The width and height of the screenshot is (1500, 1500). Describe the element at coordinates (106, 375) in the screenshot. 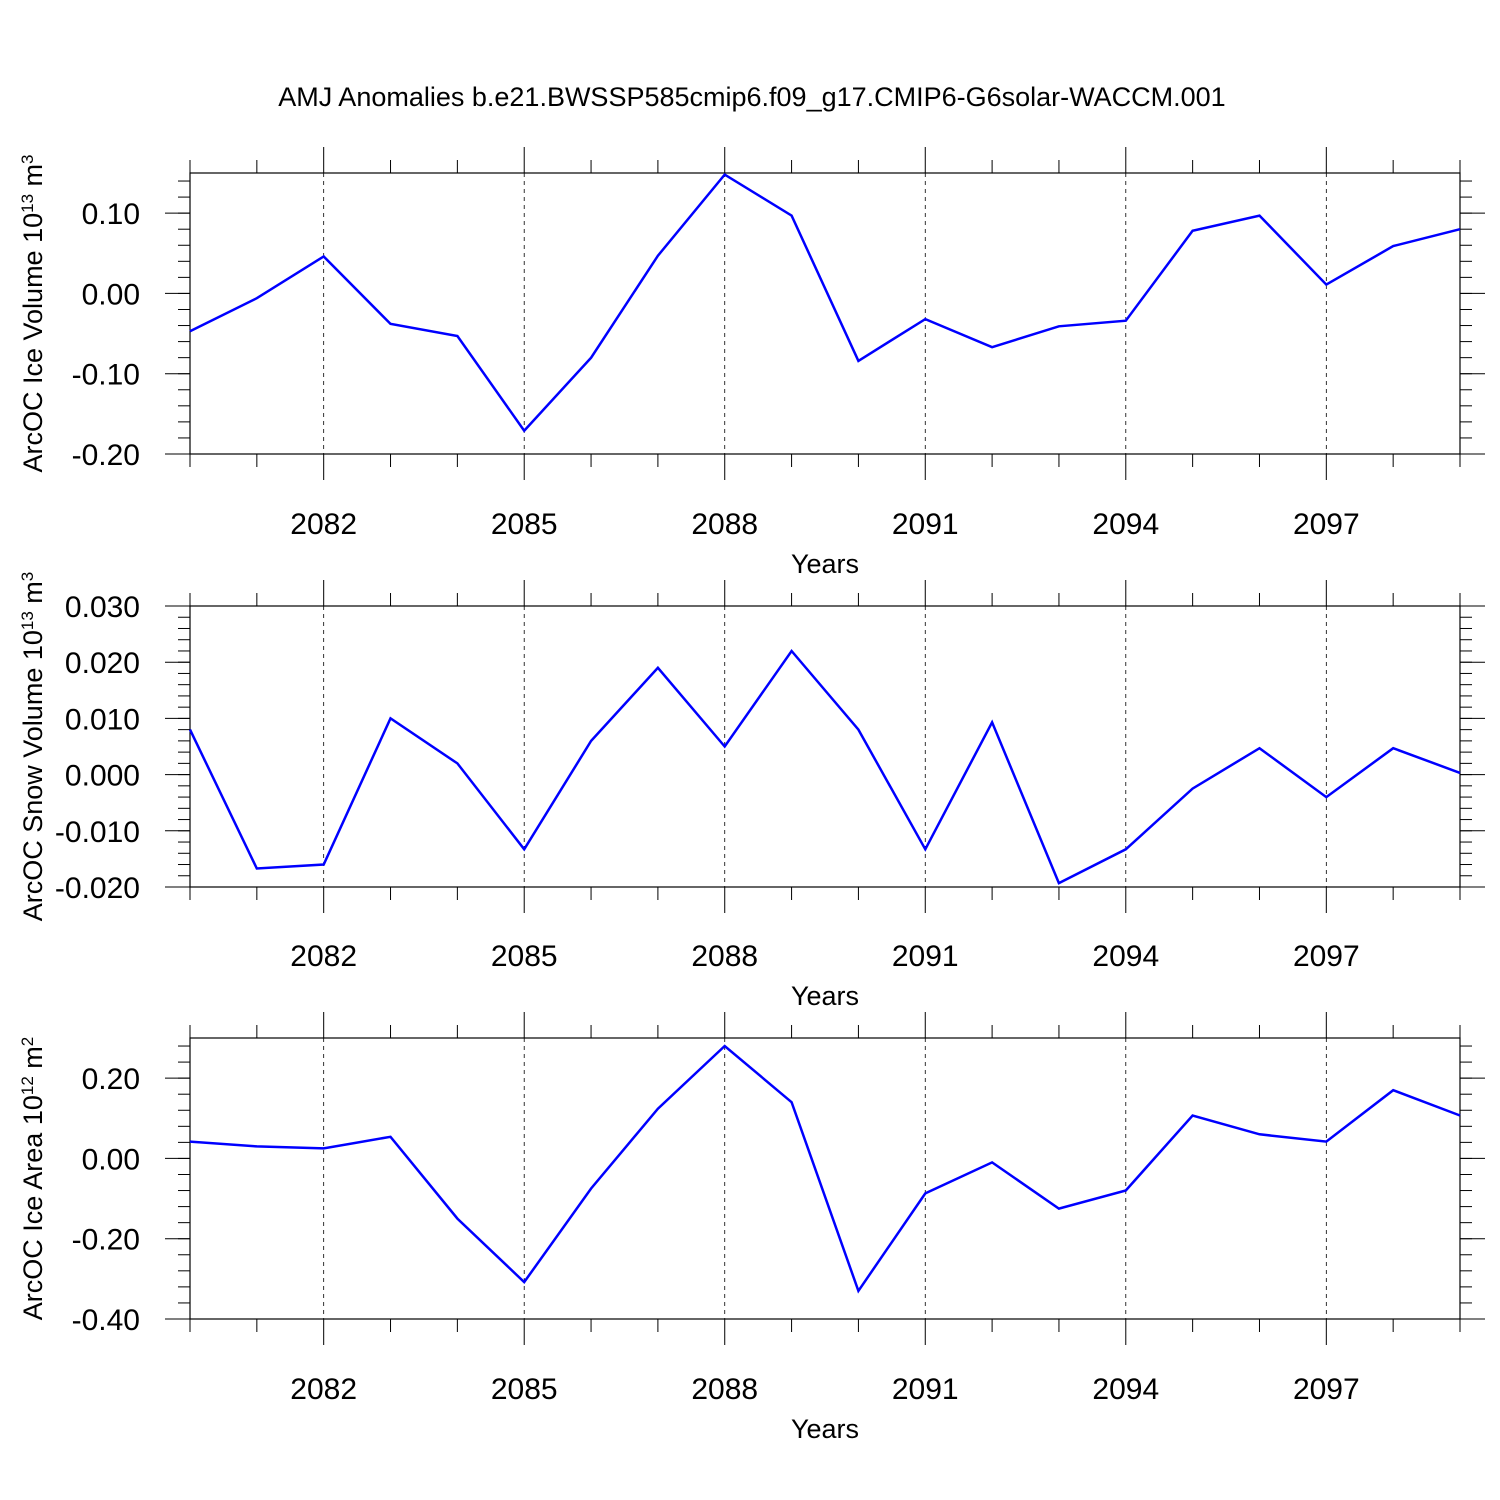

I see `y-tick-label: -0.10` at that location.